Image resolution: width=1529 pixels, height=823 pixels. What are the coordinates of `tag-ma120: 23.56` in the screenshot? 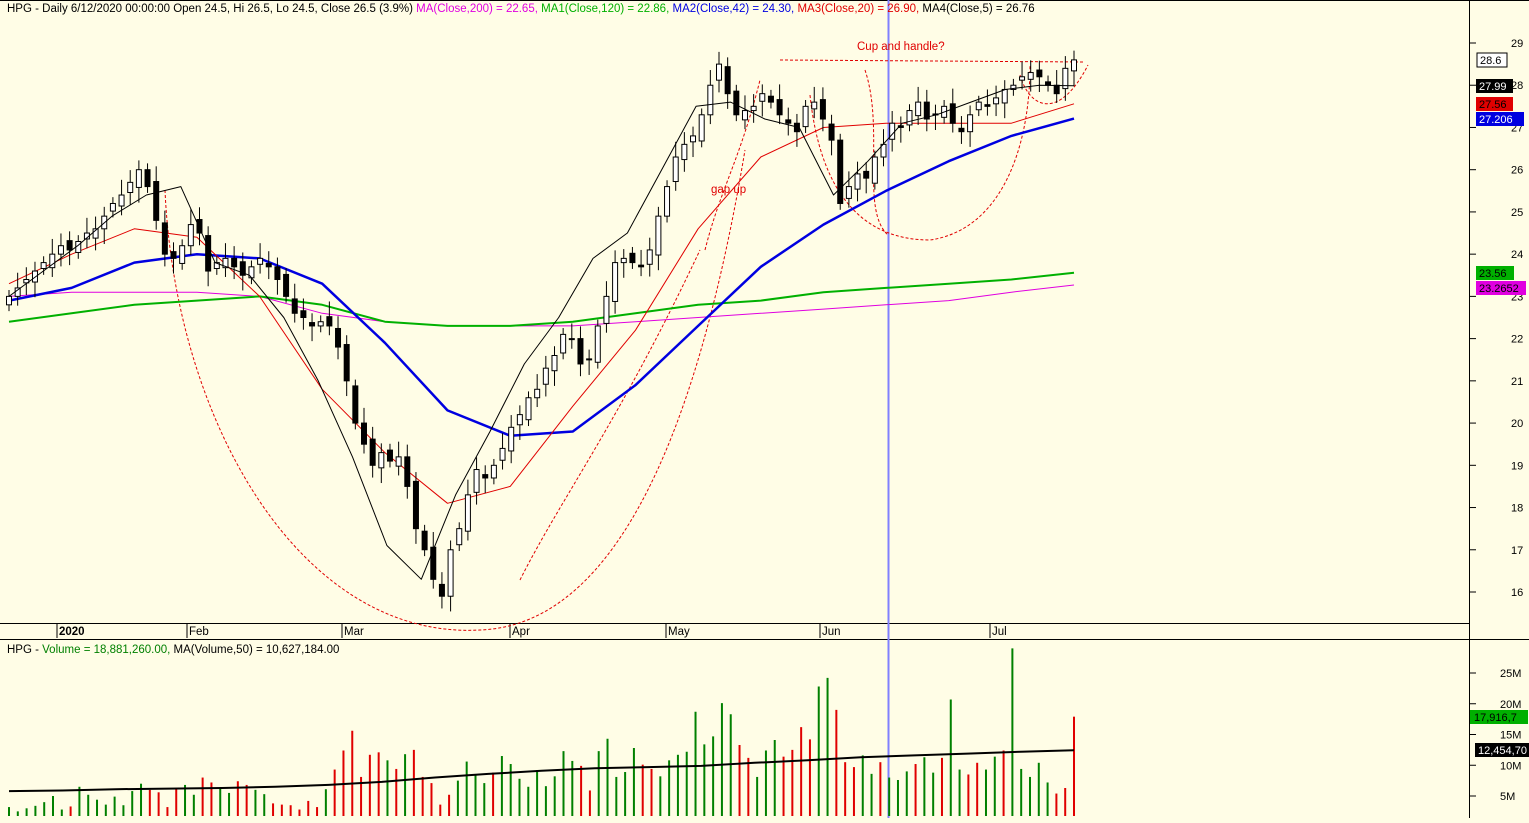 It's located at (1493, 274).